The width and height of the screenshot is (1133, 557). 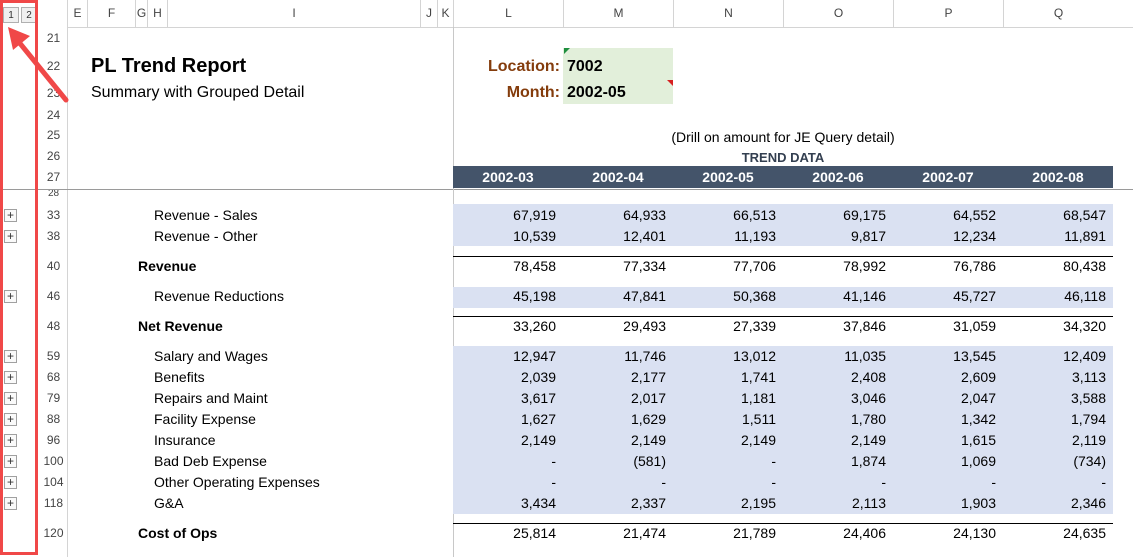 What do you see at coordinates (53, 135) in the screenshot?
I see `row-number: 25` at bounding box center [53, 135].